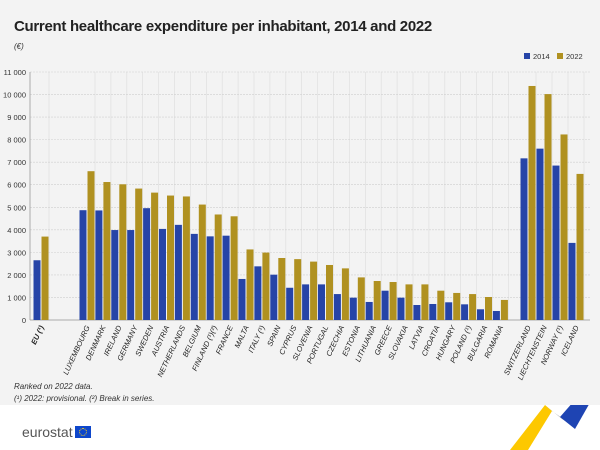 The height and width of the screenshot is (450, 600). I want to click on y-tick-label: 1 000, so click(16, 297).